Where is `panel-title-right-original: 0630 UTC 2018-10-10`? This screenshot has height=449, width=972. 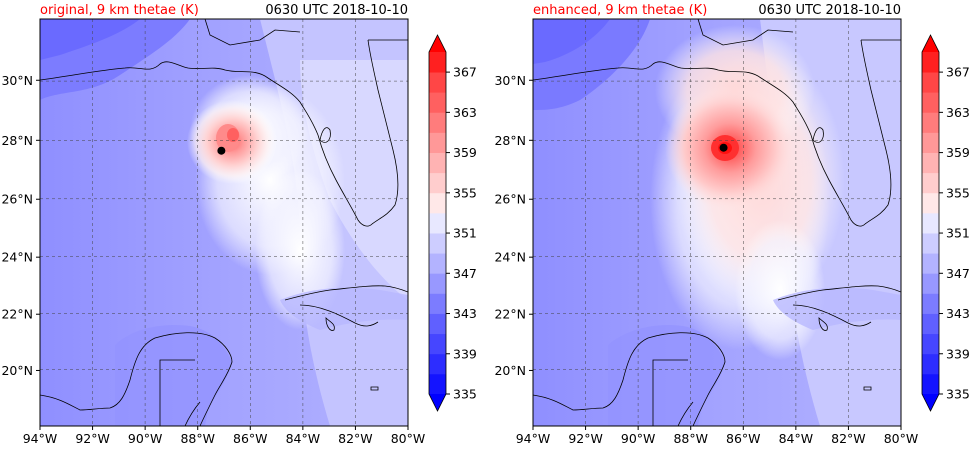 panel-title-right-original: 0630 UTC 2018-10-10 is located at coordinates (336, 10).